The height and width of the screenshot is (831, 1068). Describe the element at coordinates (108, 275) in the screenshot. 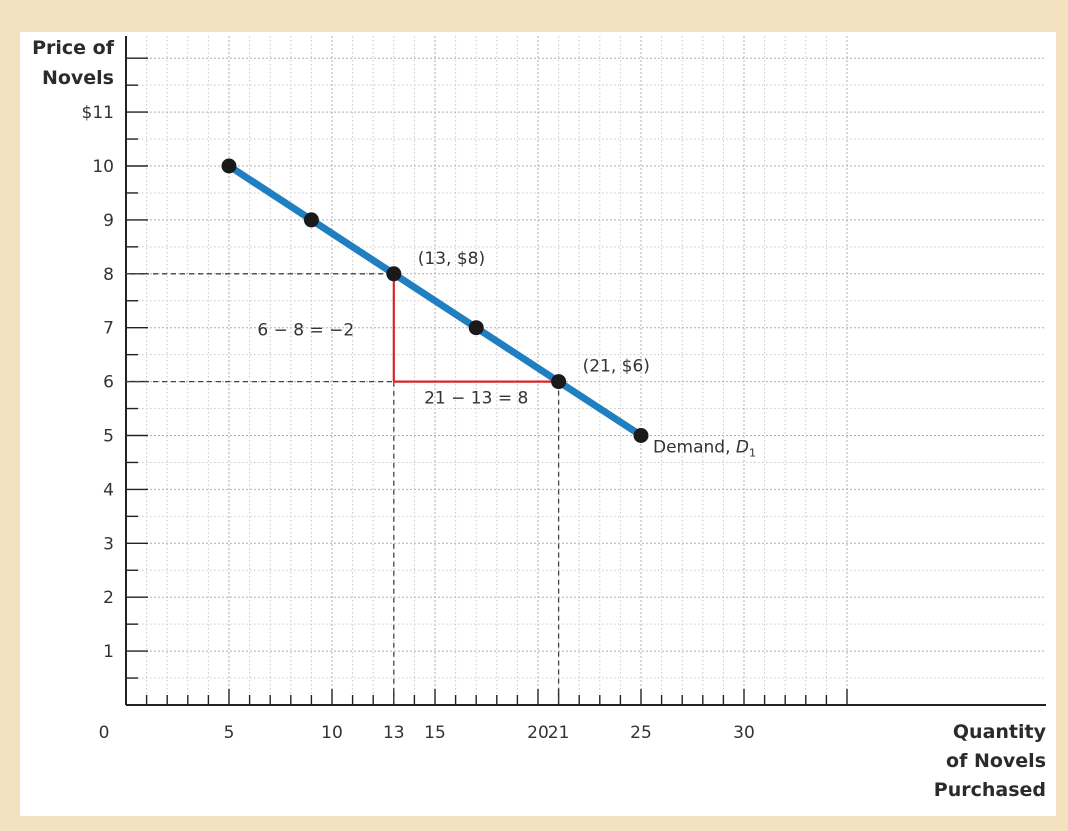

I see `y-tick-label-8: 8` at that location.